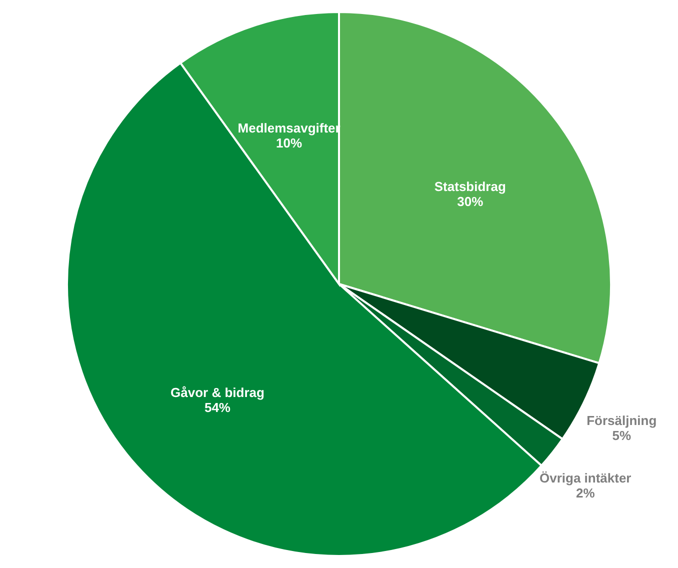 The width and height of the screenshot is (678, 568). I want to click on data-label: 10%, so click(289, 143).